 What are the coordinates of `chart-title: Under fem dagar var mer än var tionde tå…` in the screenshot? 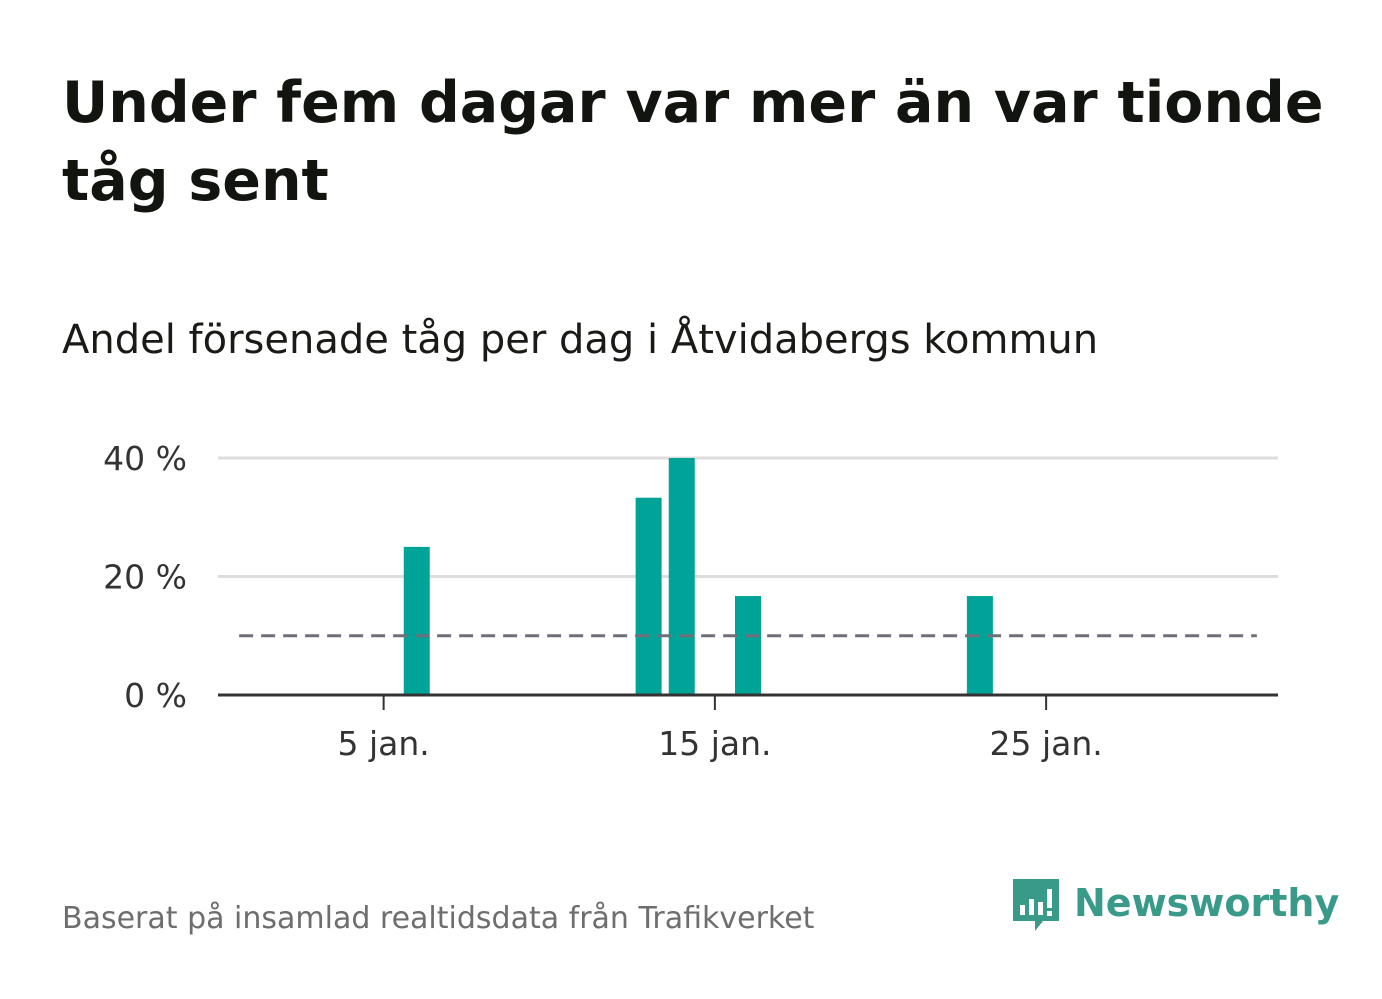 It's located at (693, 142).